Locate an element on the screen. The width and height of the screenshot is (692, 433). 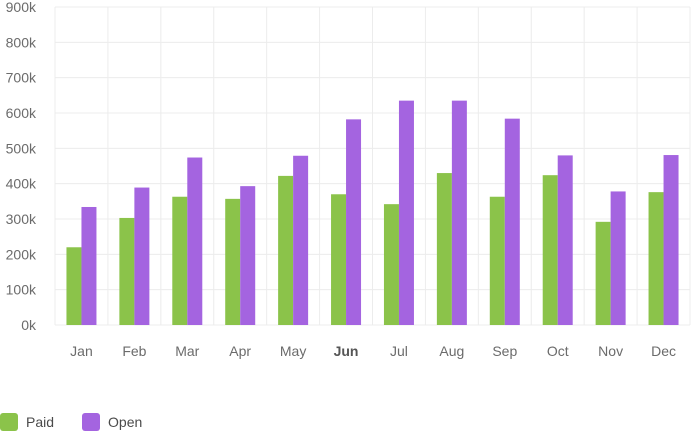
x-tick-label: Aug is located at coordinates (451, 351).